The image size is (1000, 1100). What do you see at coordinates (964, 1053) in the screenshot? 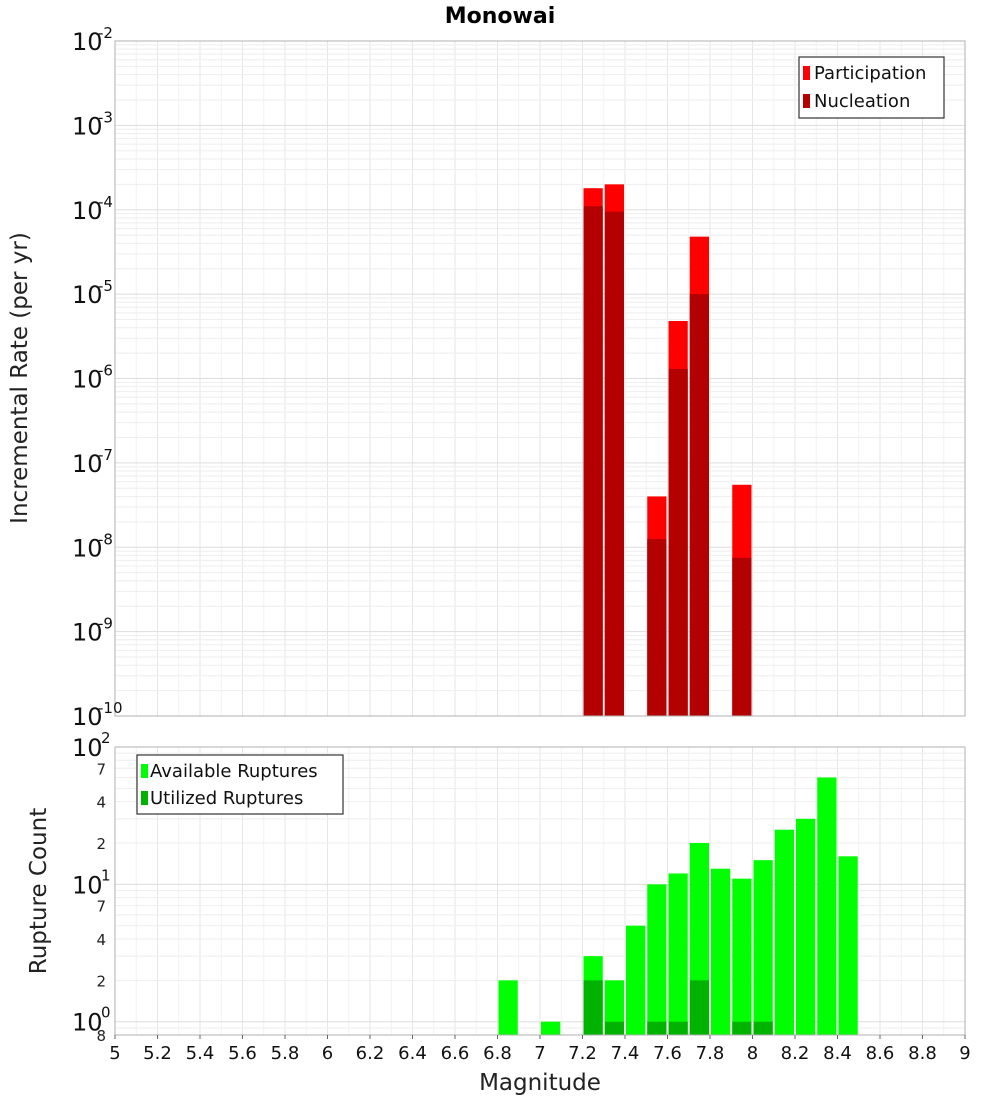
I see `x-tick-label: 9` at bounding box center [964, 1053].